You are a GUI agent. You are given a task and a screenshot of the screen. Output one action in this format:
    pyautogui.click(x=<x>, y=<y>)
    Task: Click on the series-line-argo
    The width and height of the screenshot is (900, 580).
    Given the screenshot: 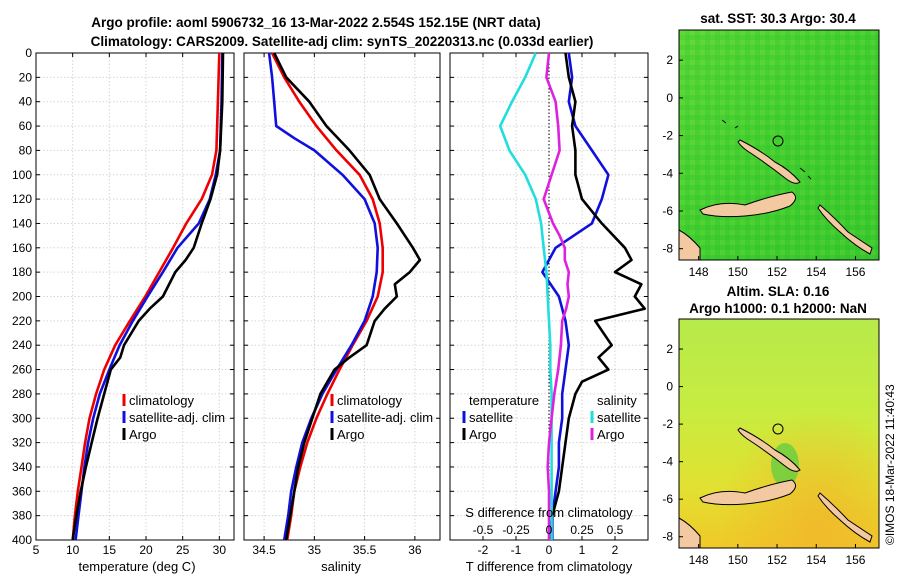 What is the action you would take?
    pyautogui.click(x=148, y=296)
    